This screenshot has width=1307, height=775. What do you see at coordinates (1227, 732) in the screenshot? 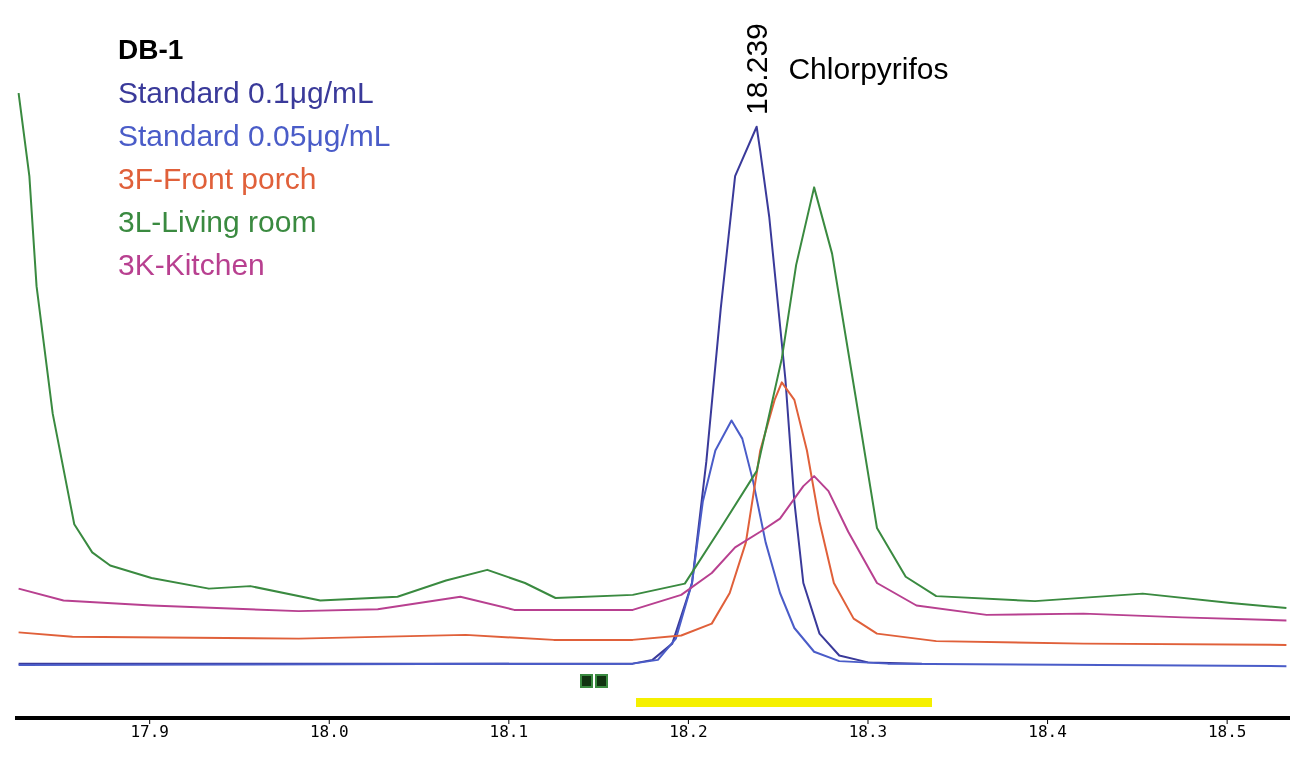
I see `x-tick-label: 18.5` at bounding box center [1227, 732].